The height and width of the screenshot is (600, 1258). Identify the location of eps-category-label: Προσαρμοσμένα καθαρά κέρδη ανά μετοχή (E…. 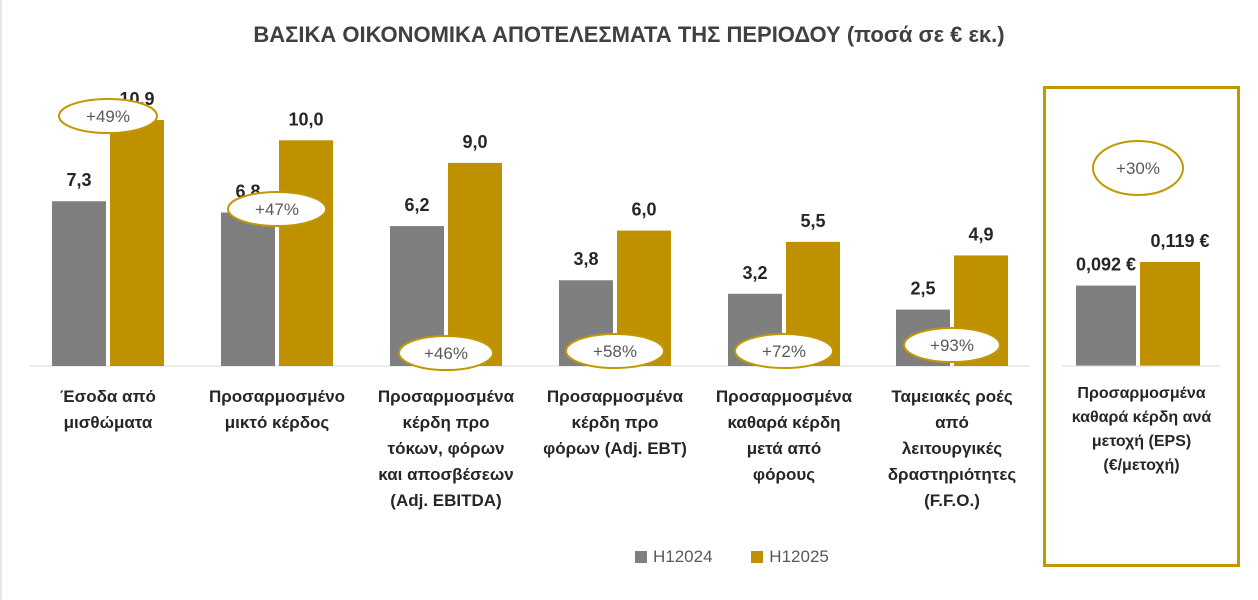
(1141, 430).